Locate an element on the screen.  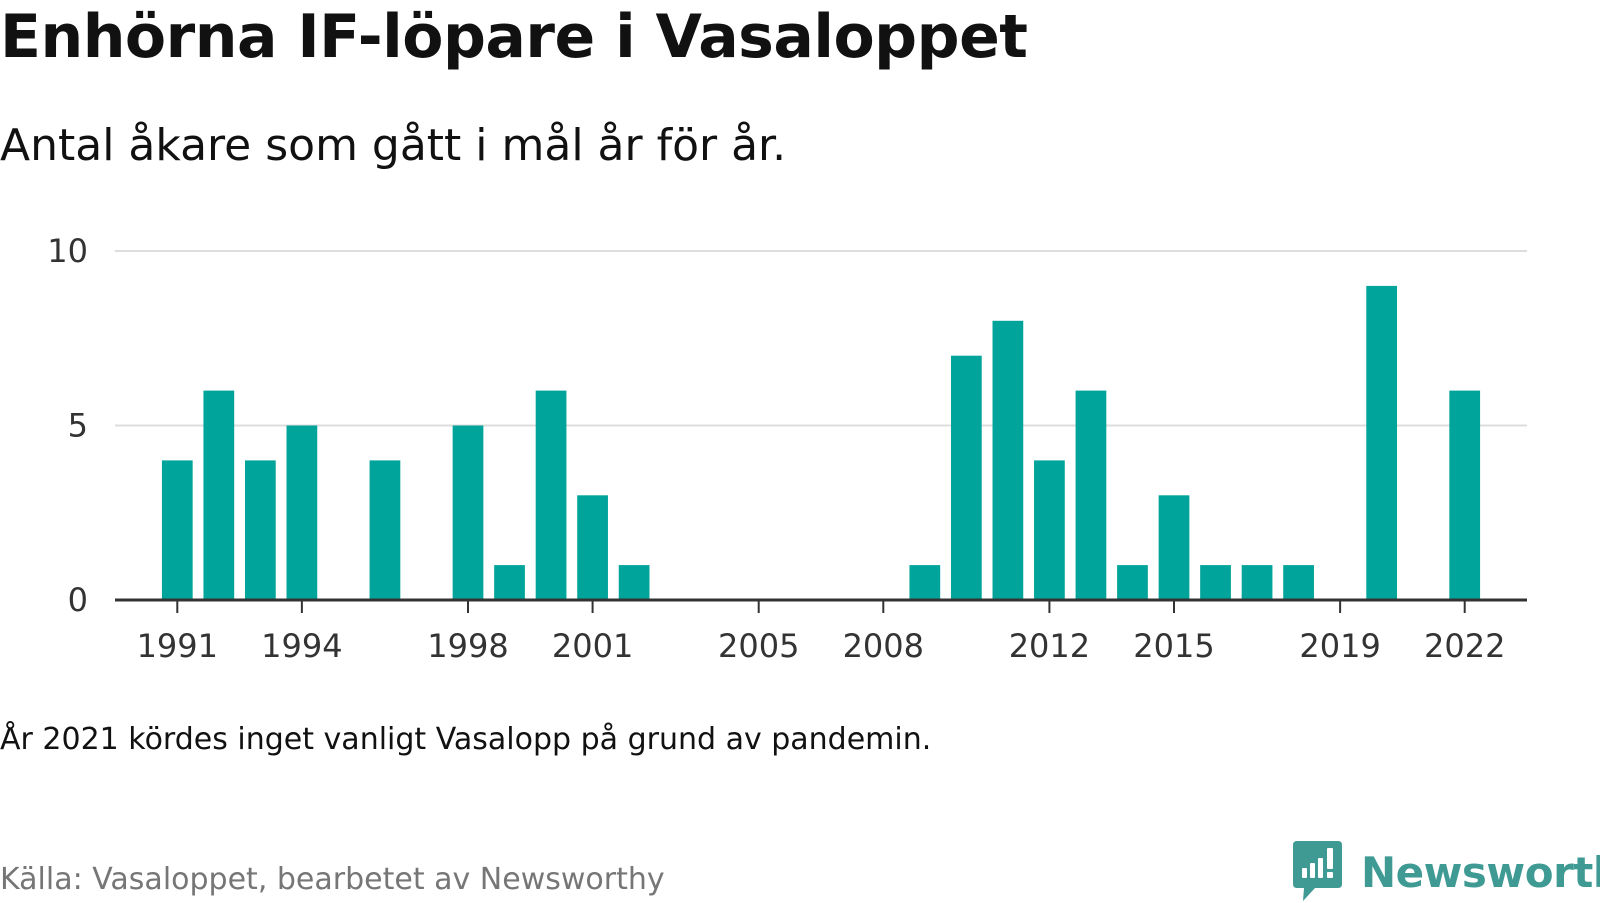
bar-1998 is located at coordinates (468, 512).